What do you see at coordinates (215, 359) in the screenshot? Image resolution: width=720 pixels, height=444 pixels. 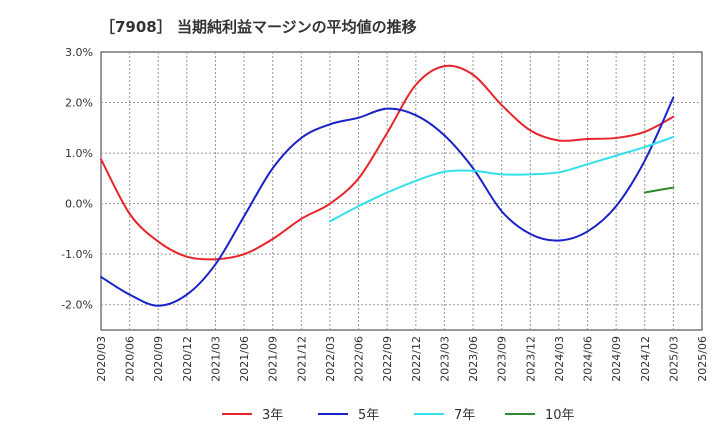 I see `x-tick-label: 2021/03` at bounding box center [215, 359].